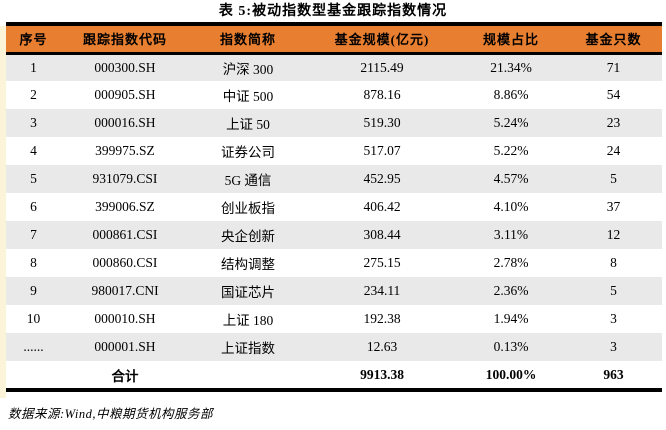 This screenshot has width=666, height=430. What do you see at coordinates (248, 236) in the screenshot?
I see `table-cell: 央企创新` at bounding box center [248, 236].